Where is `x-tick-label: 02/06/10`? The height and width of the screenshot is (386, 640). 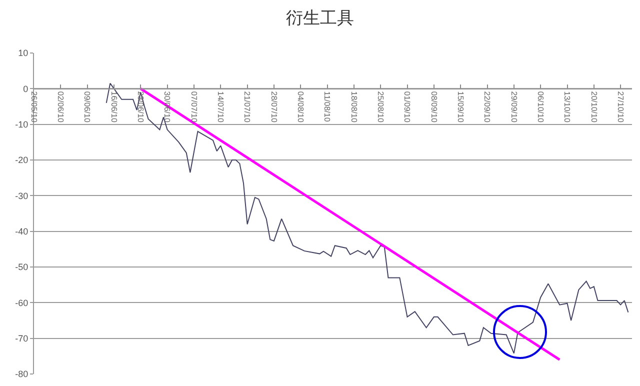 x-tick-label: 02/06/10 is located at coordinates (61, 107).